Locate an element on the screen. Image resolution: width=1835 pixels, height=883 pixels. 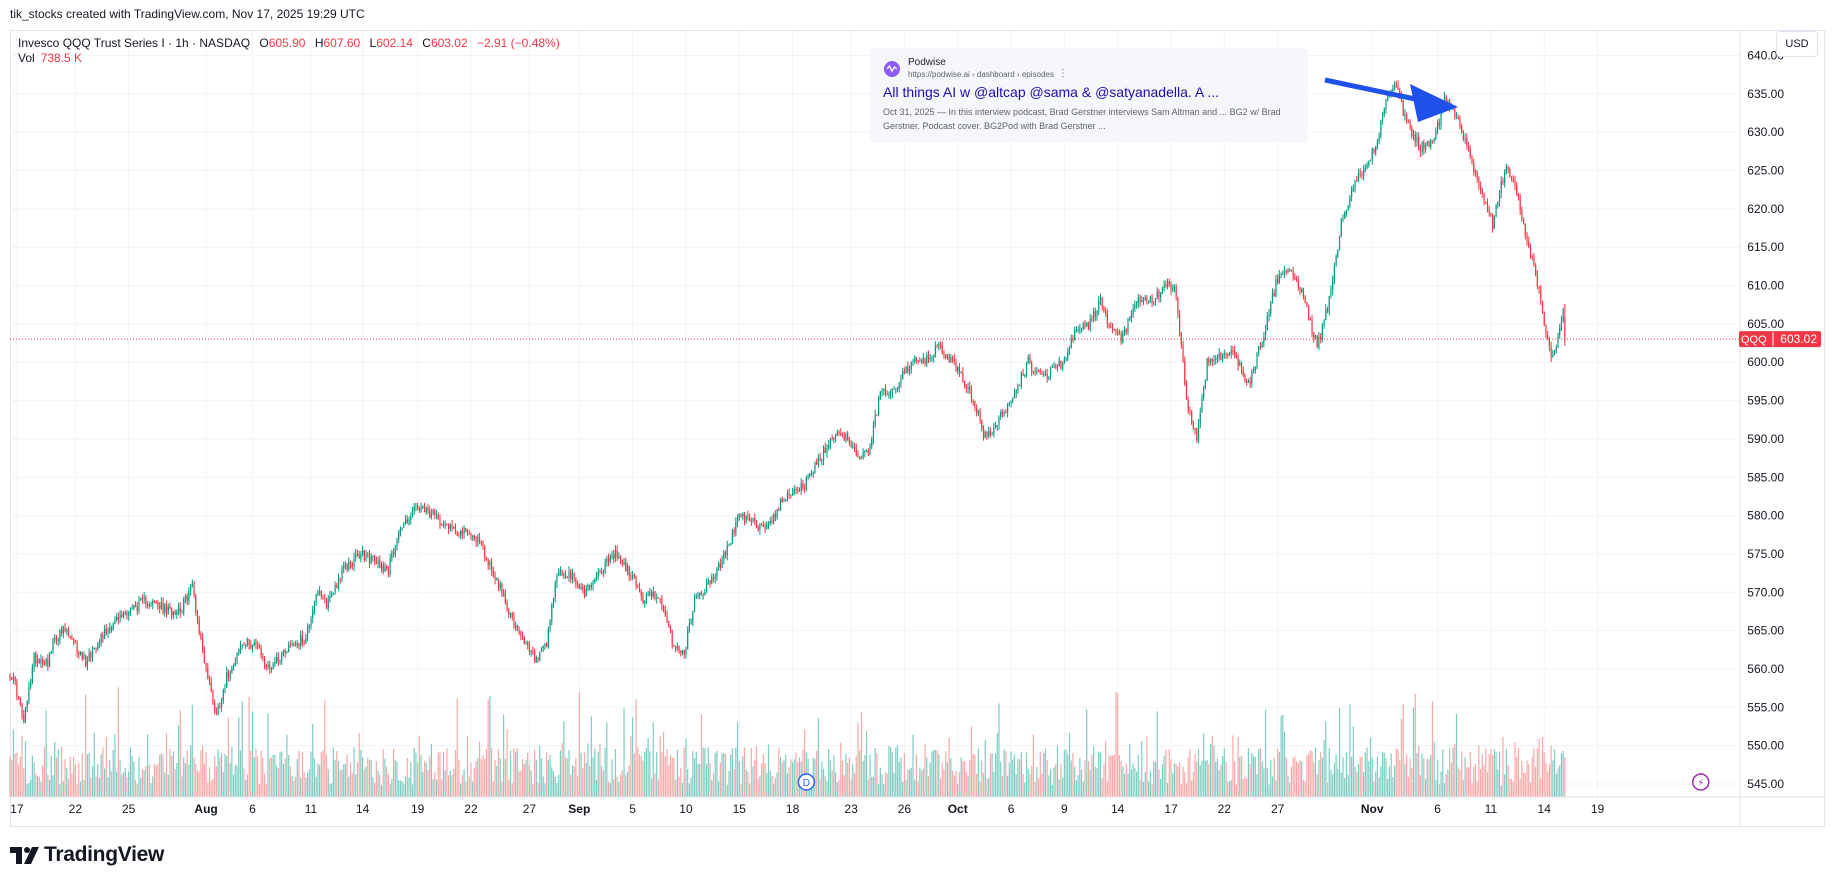
y-tick-label: 635.00 is located at coordinates (1765, 94).